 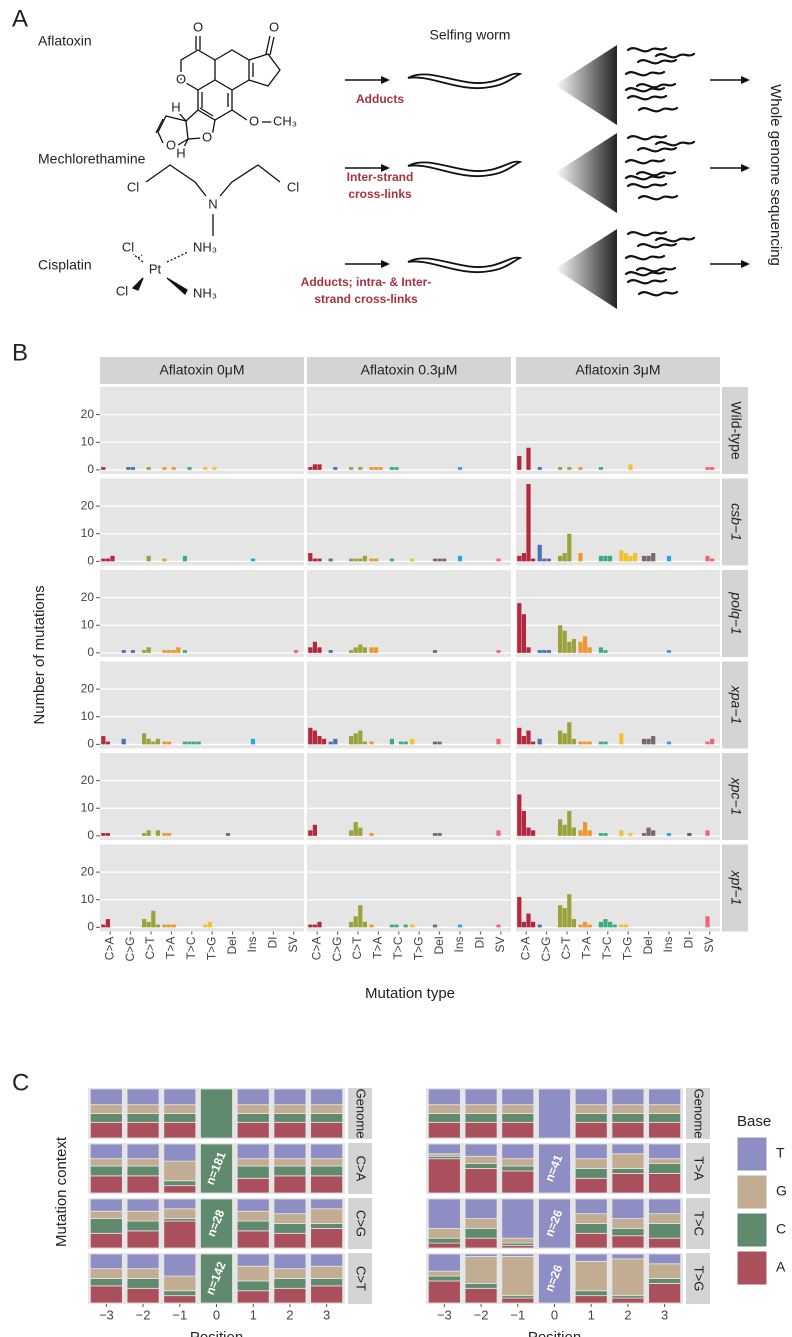 I want to click on x-tick-label: C>G, so click(x=546, y=949).